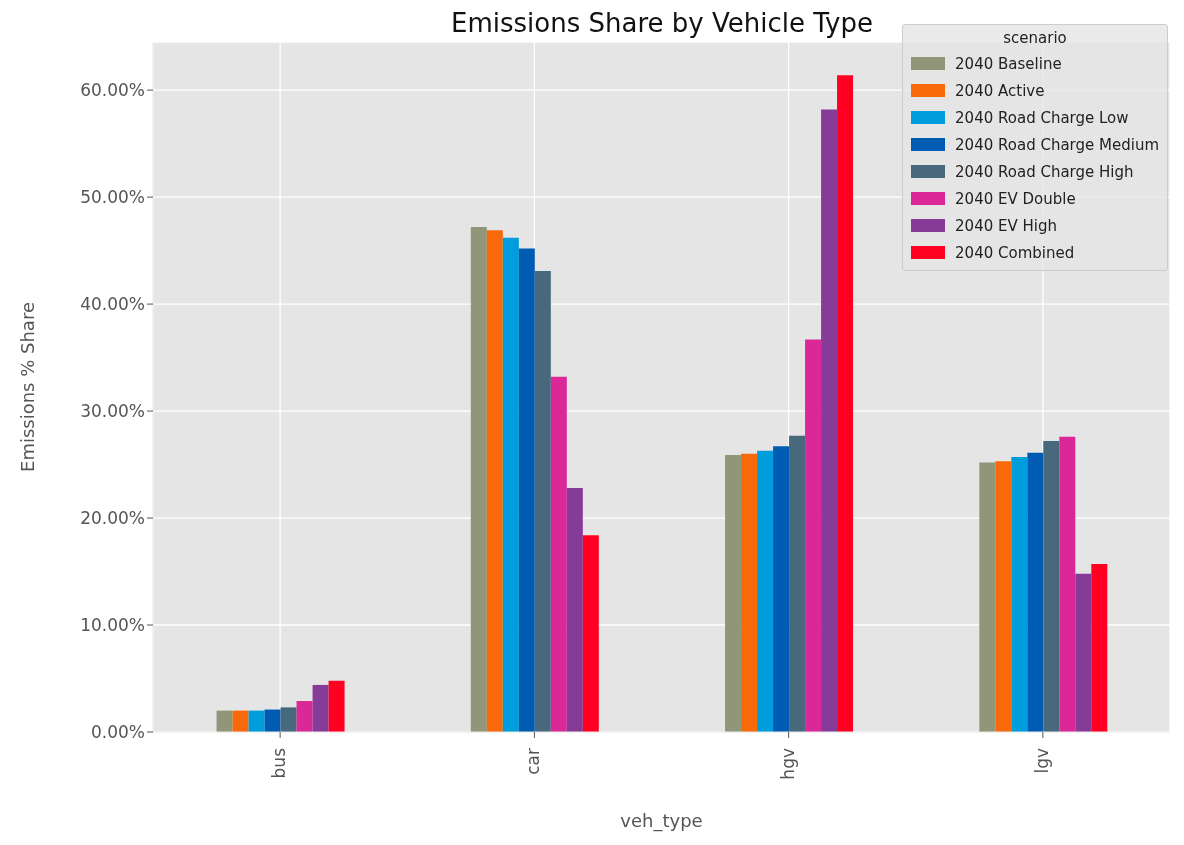  Describe the element at coordinates (112, 411) in the screenshot. I see `y-tick-label: 30.00%` at that location.